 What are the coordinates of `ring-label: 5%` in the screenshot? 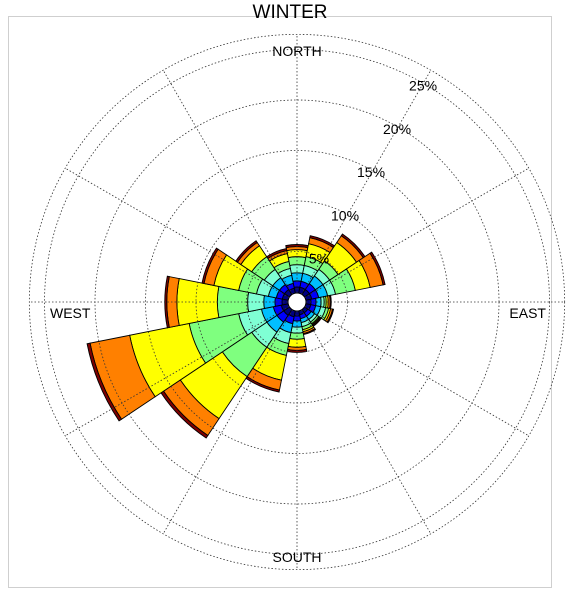 It's located at (319, 259).